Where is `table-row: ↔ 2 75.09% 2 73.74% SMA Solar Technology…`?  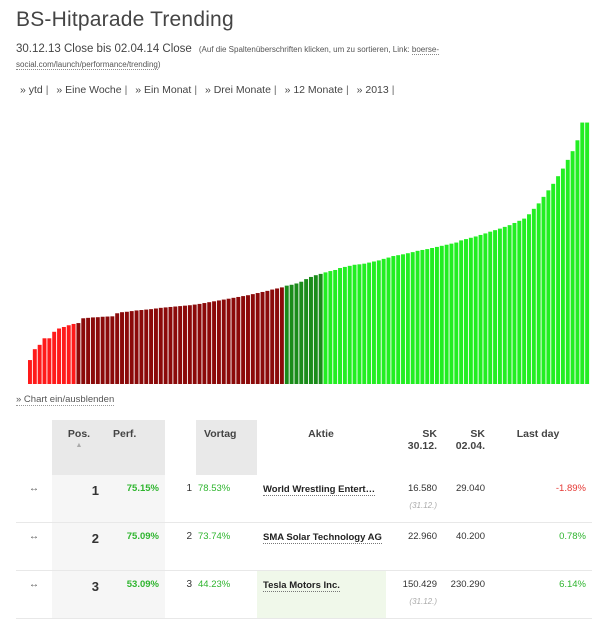 table-row: ↔ 2 75.09% 2 73.74% SMA Solar Technology… is located at coordinates (304, 546).